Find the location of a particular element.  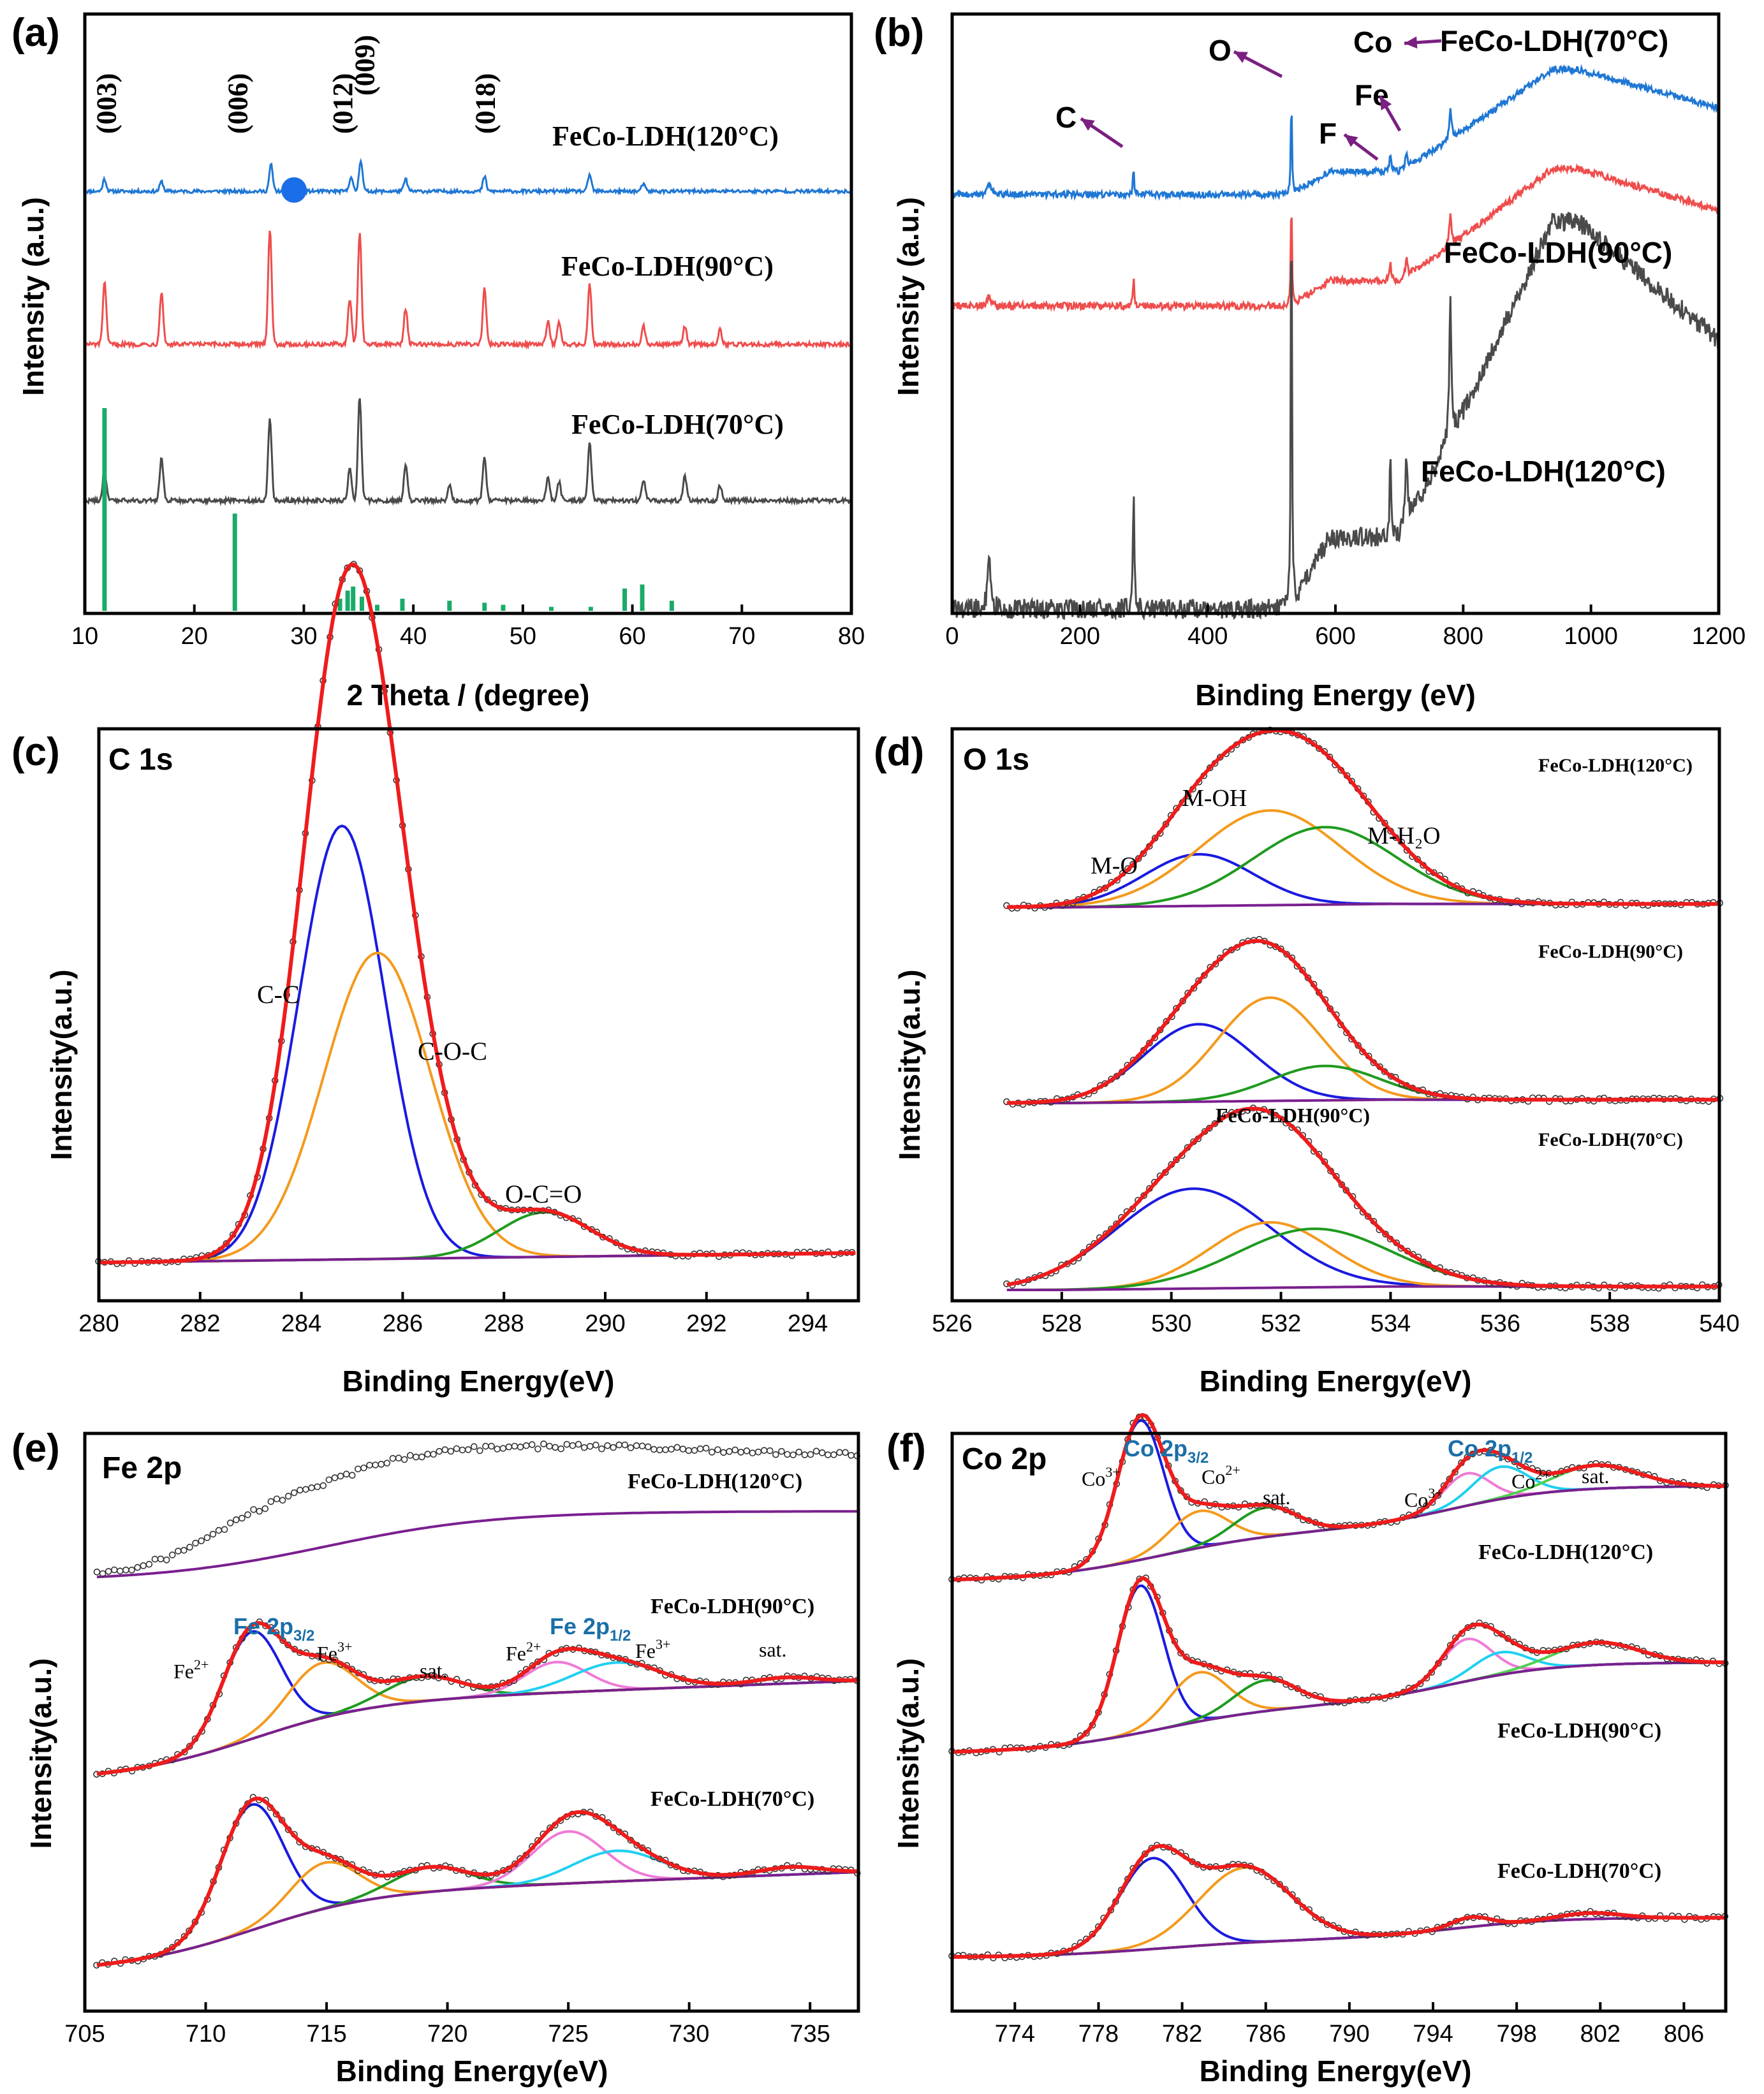

annotation-d: FeCo-LDH(90°C) is located at coordinates (1293, 1115).